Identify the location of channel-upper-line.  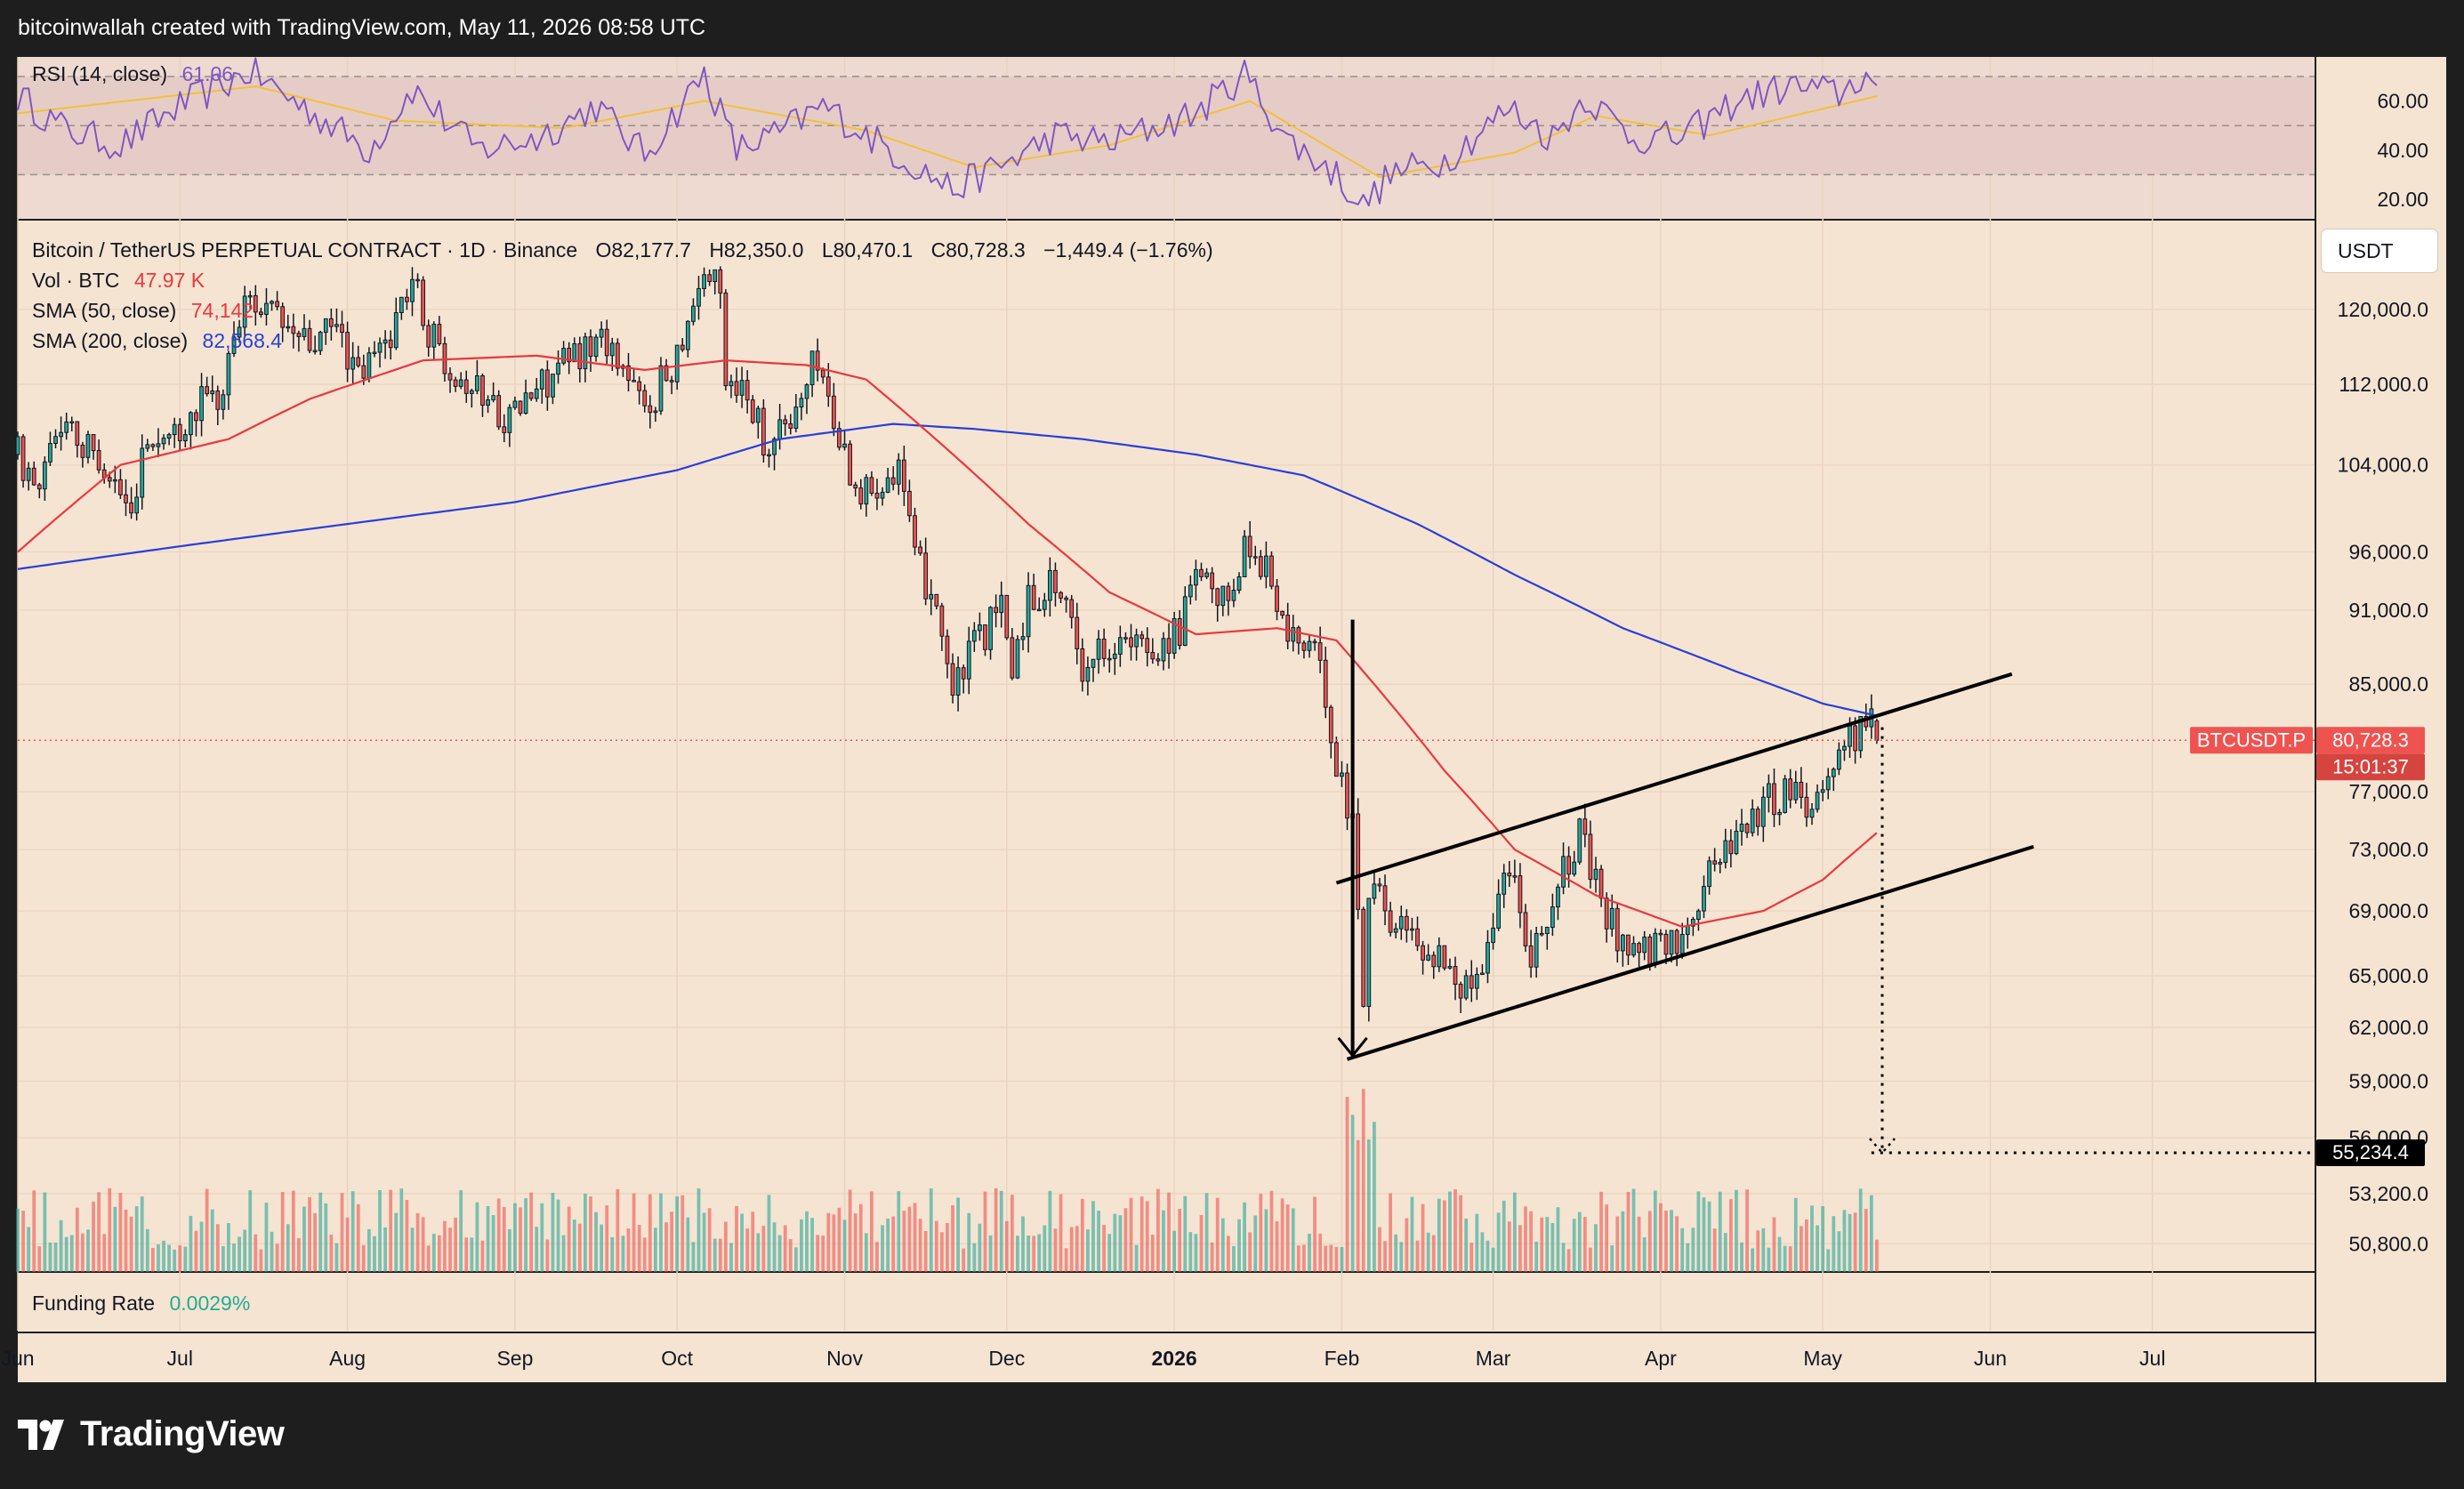
(1674, 778).